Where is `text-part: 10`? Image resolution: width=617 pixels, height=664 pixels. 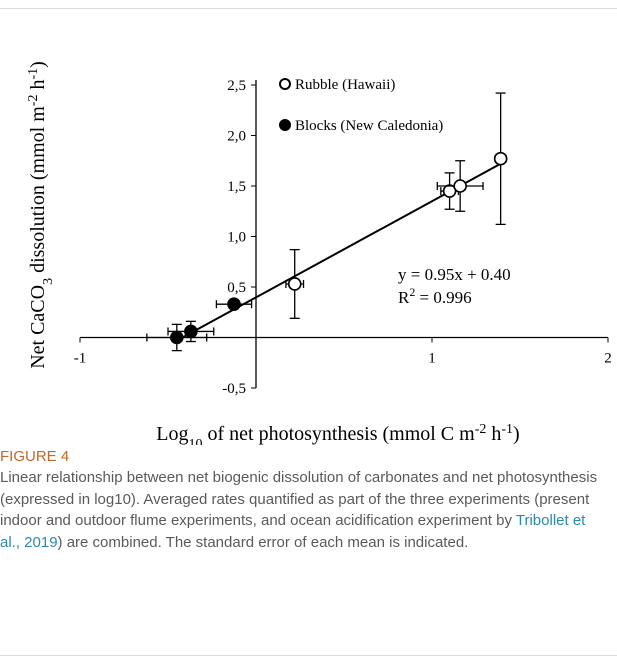 text-part: 10 is located at coordinates (195, 441).